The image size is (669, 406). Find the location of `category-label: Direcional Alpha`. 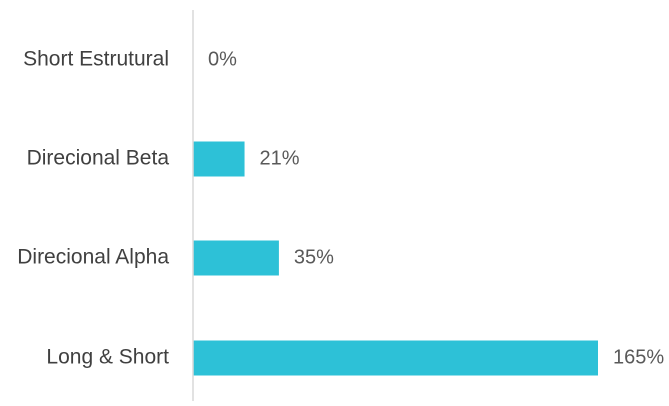

category-label: Direcional Alpha is located at coordinates (93, 257).